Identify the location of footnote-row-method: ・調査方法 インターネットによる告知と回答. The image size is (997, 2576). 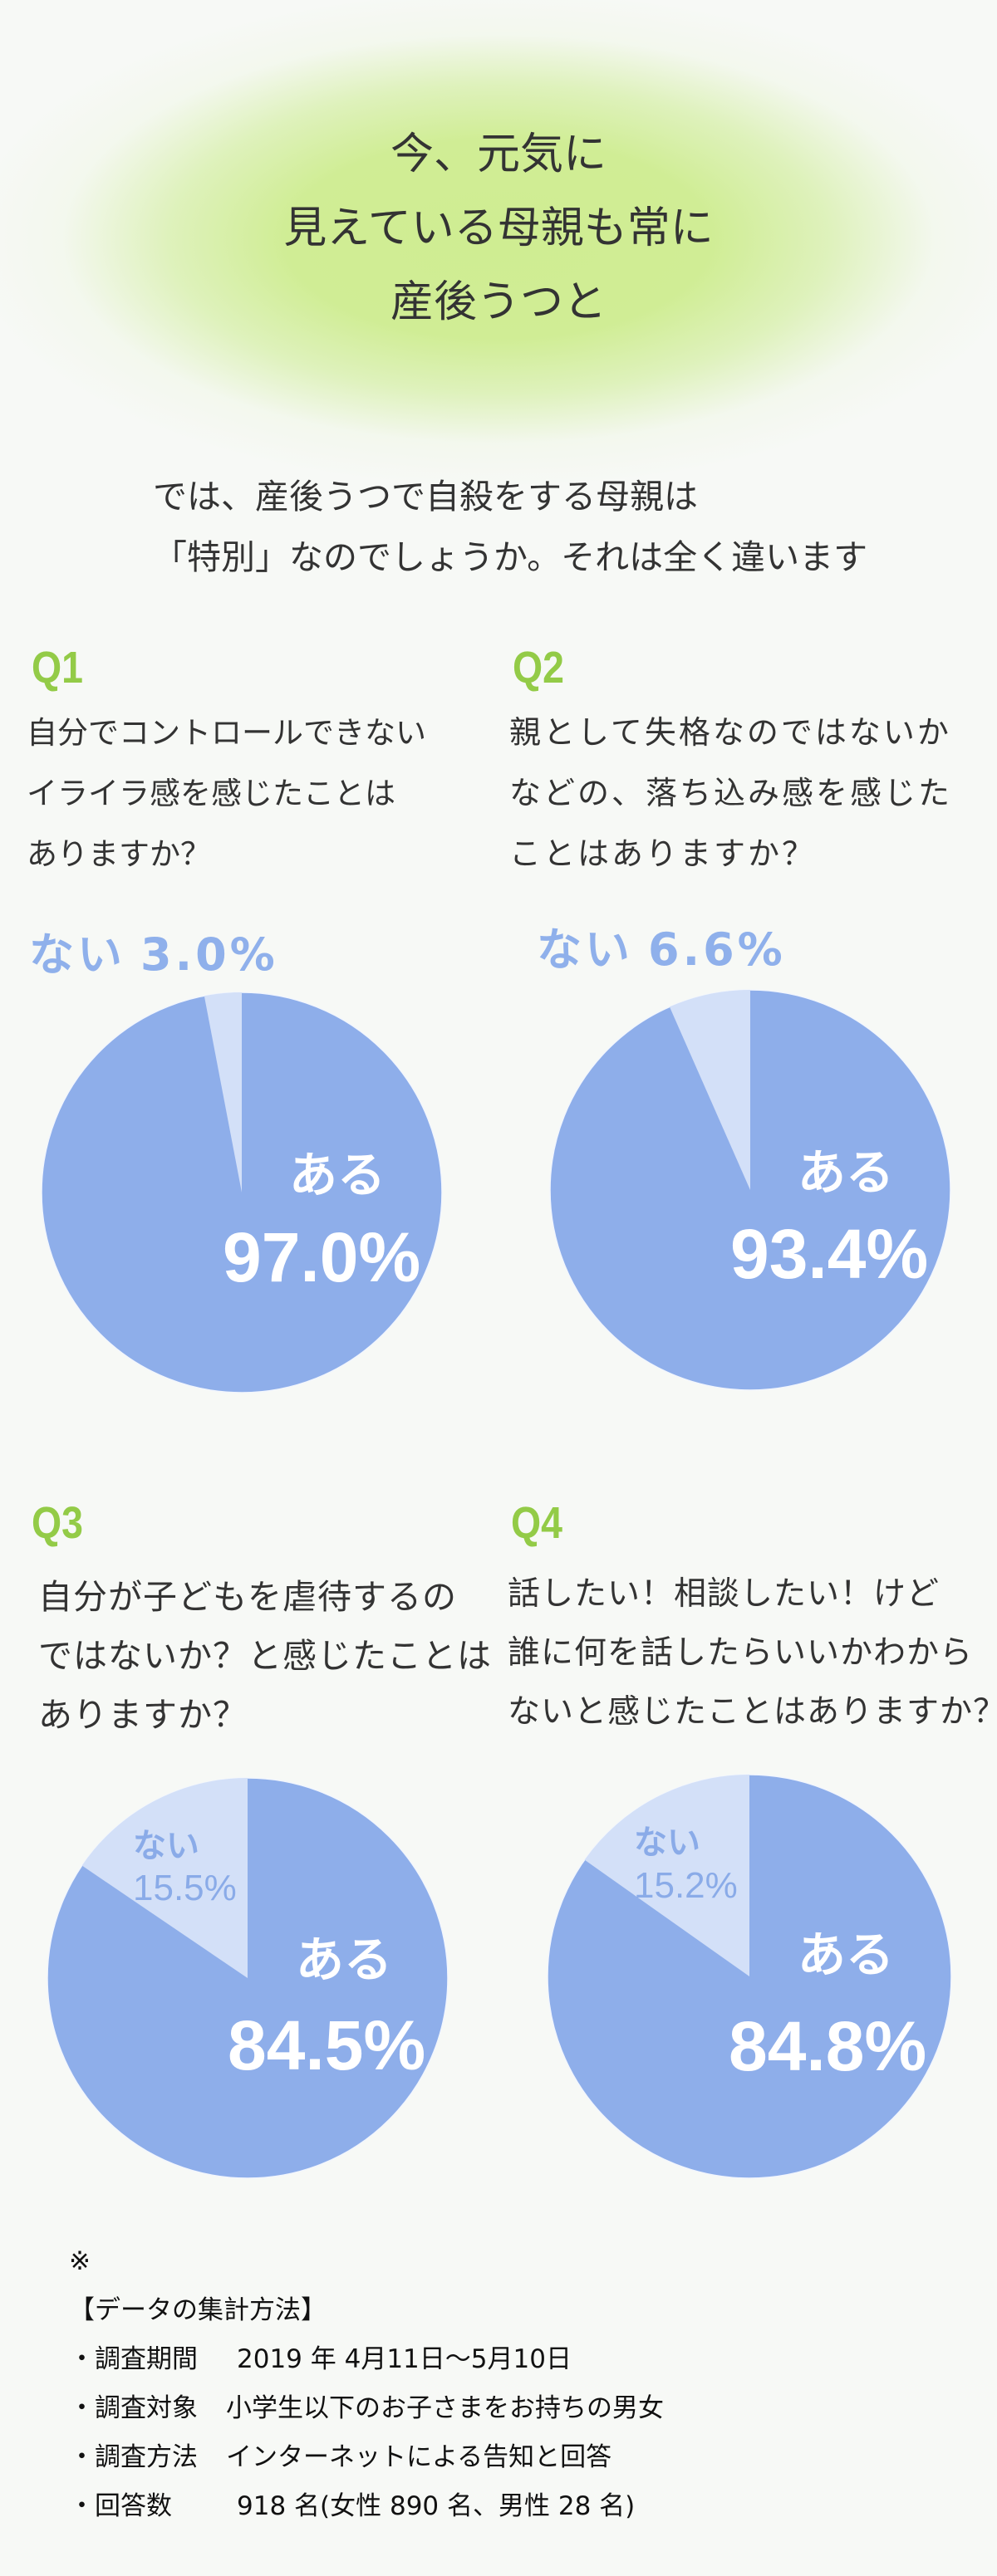
(367, 2458).